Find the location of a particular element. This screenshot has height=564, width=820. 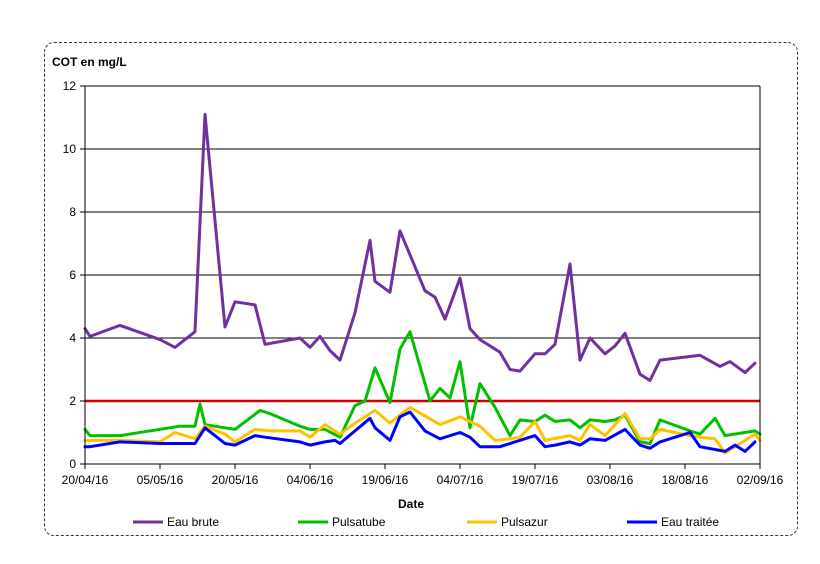

x-tick-label: 19/07/16 is located at coordinates (535, 480).